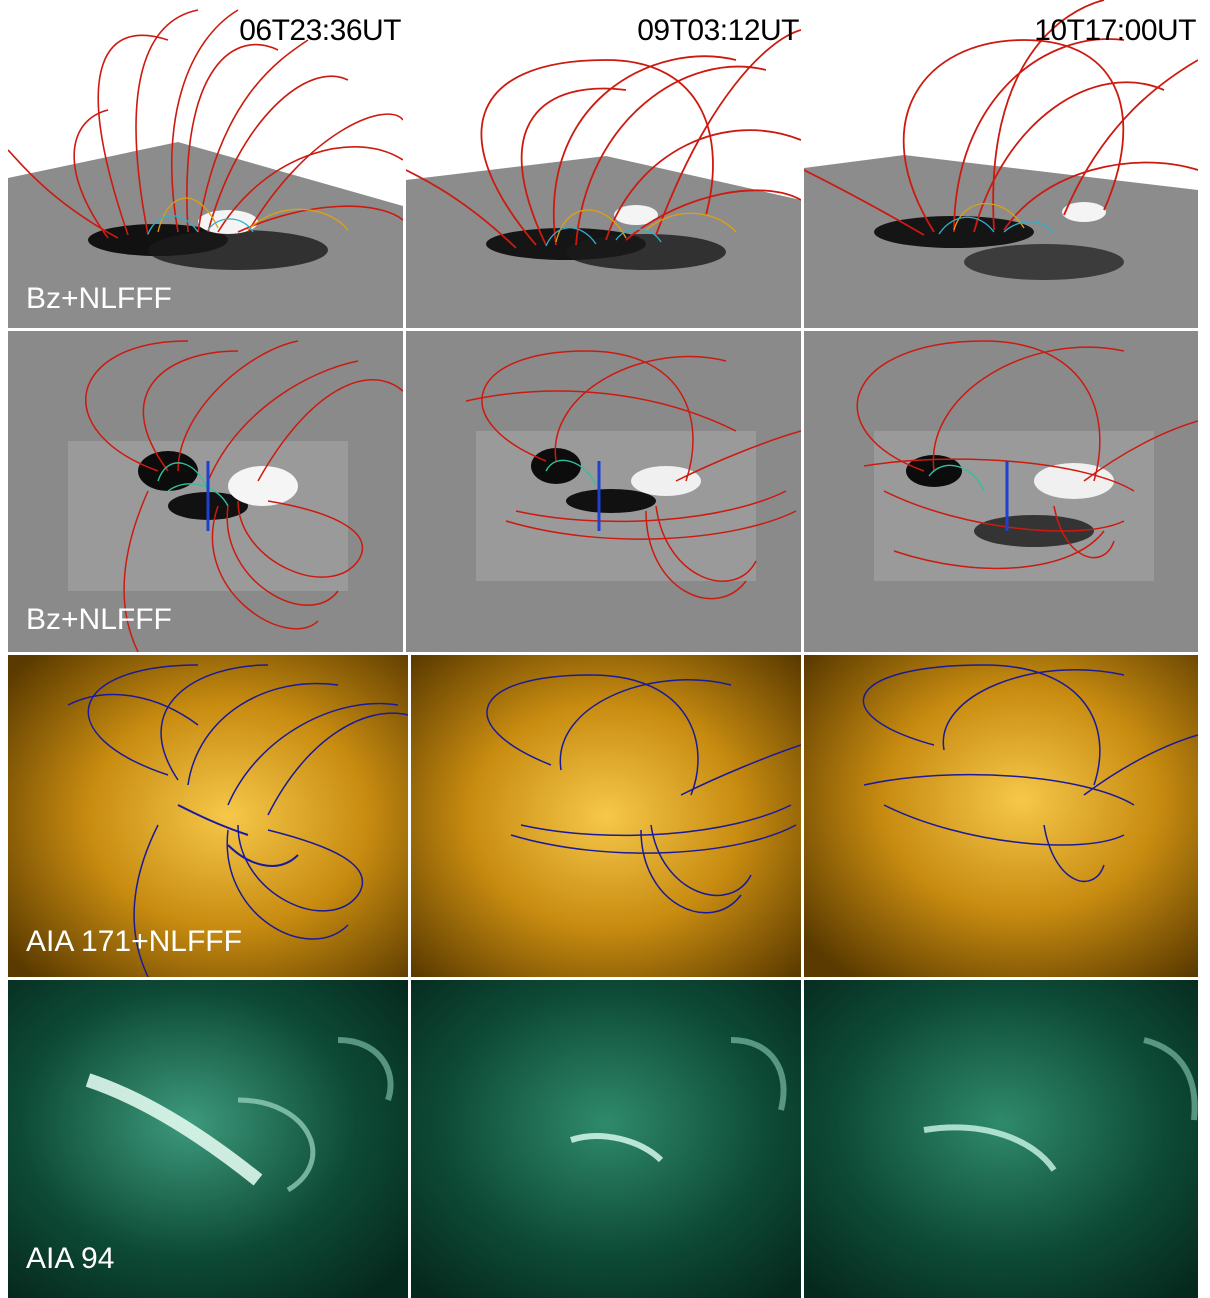  I want to click on aia94-image-t3, so click(1001, 1139).